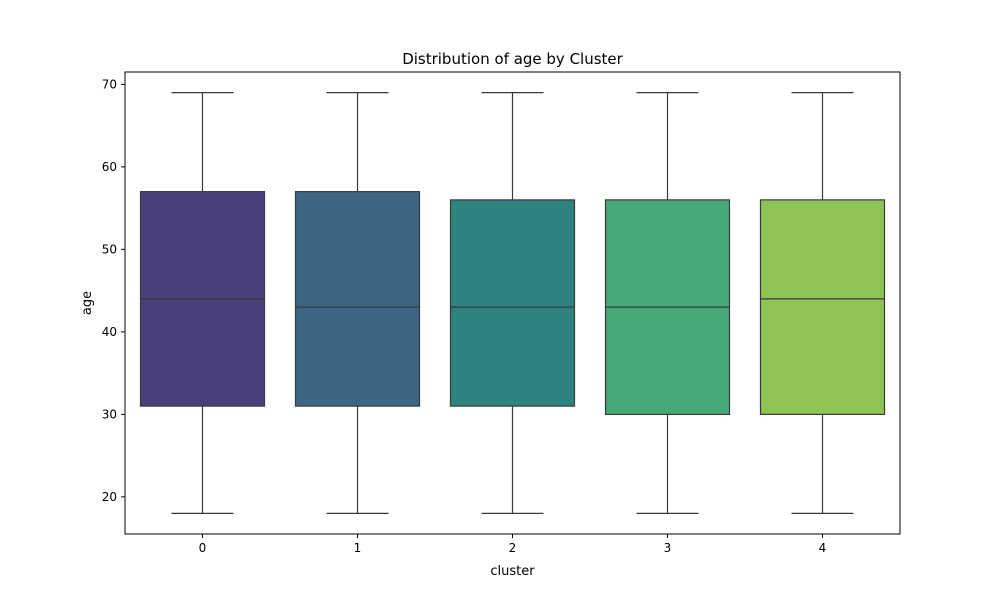  What do you see at coordinates (203, 548) in the screenshot?
I see `x-tick-label-0: 0` at bounding box center [203, 548].